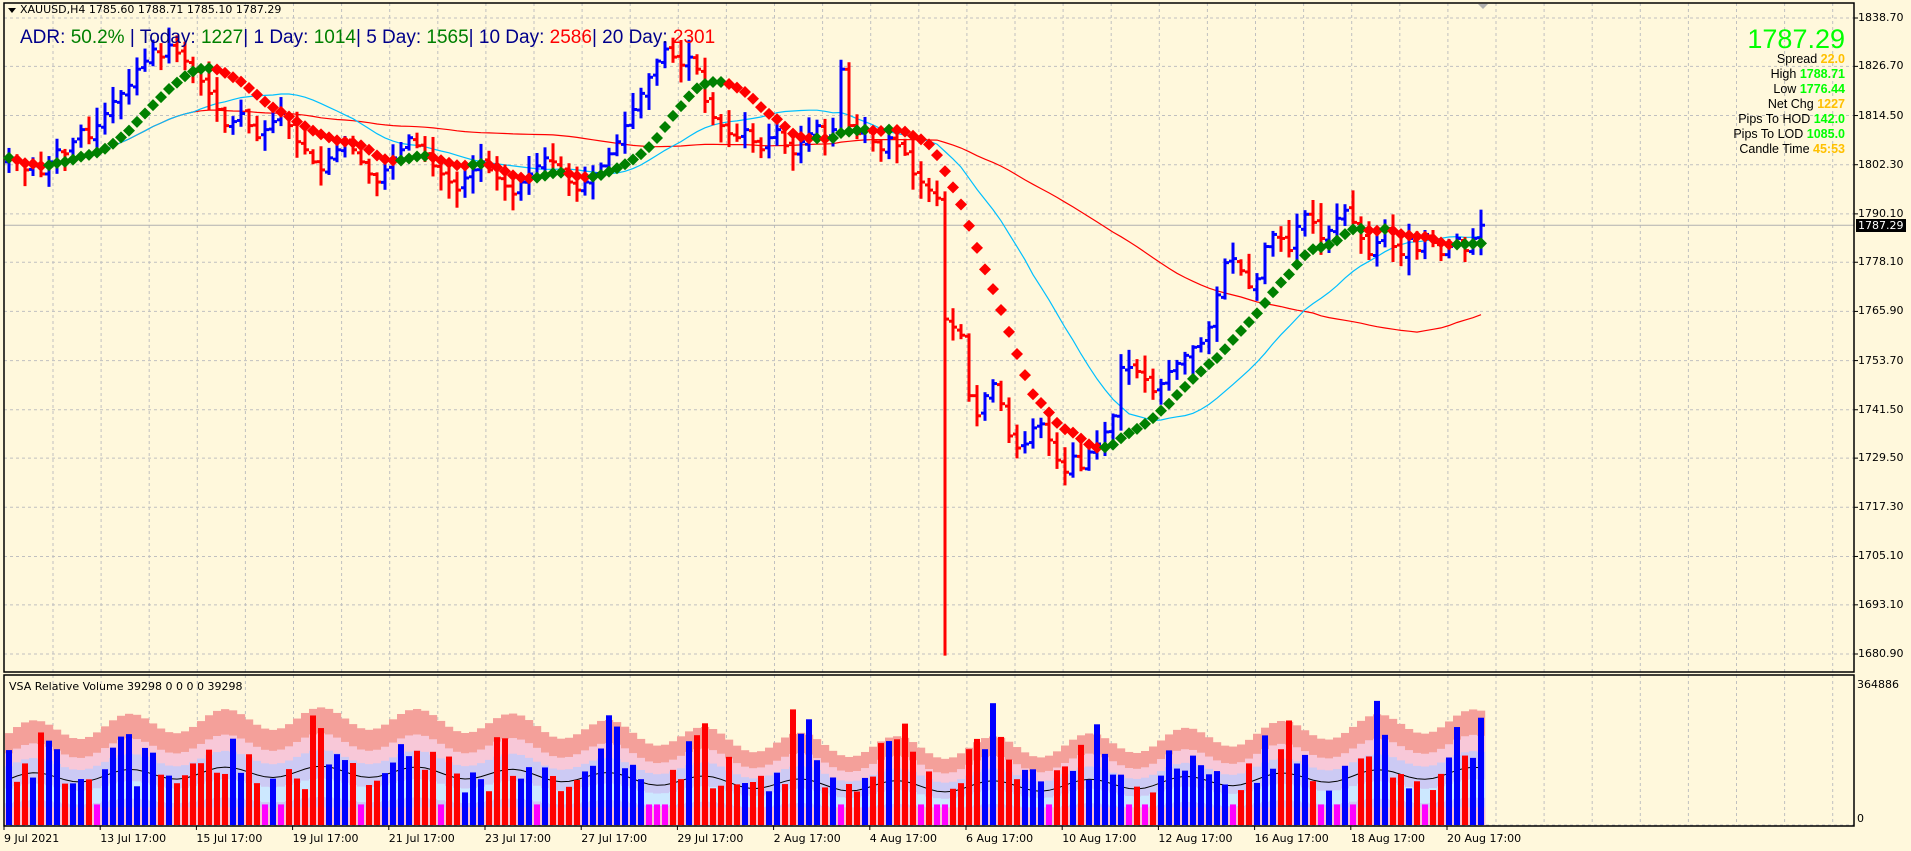 The width and height of the screenshot is (1911, 851). Describe the element at coordinates (133, 838) in the screenshot. I see `time-label: 13 Jul 17:00` at that location.